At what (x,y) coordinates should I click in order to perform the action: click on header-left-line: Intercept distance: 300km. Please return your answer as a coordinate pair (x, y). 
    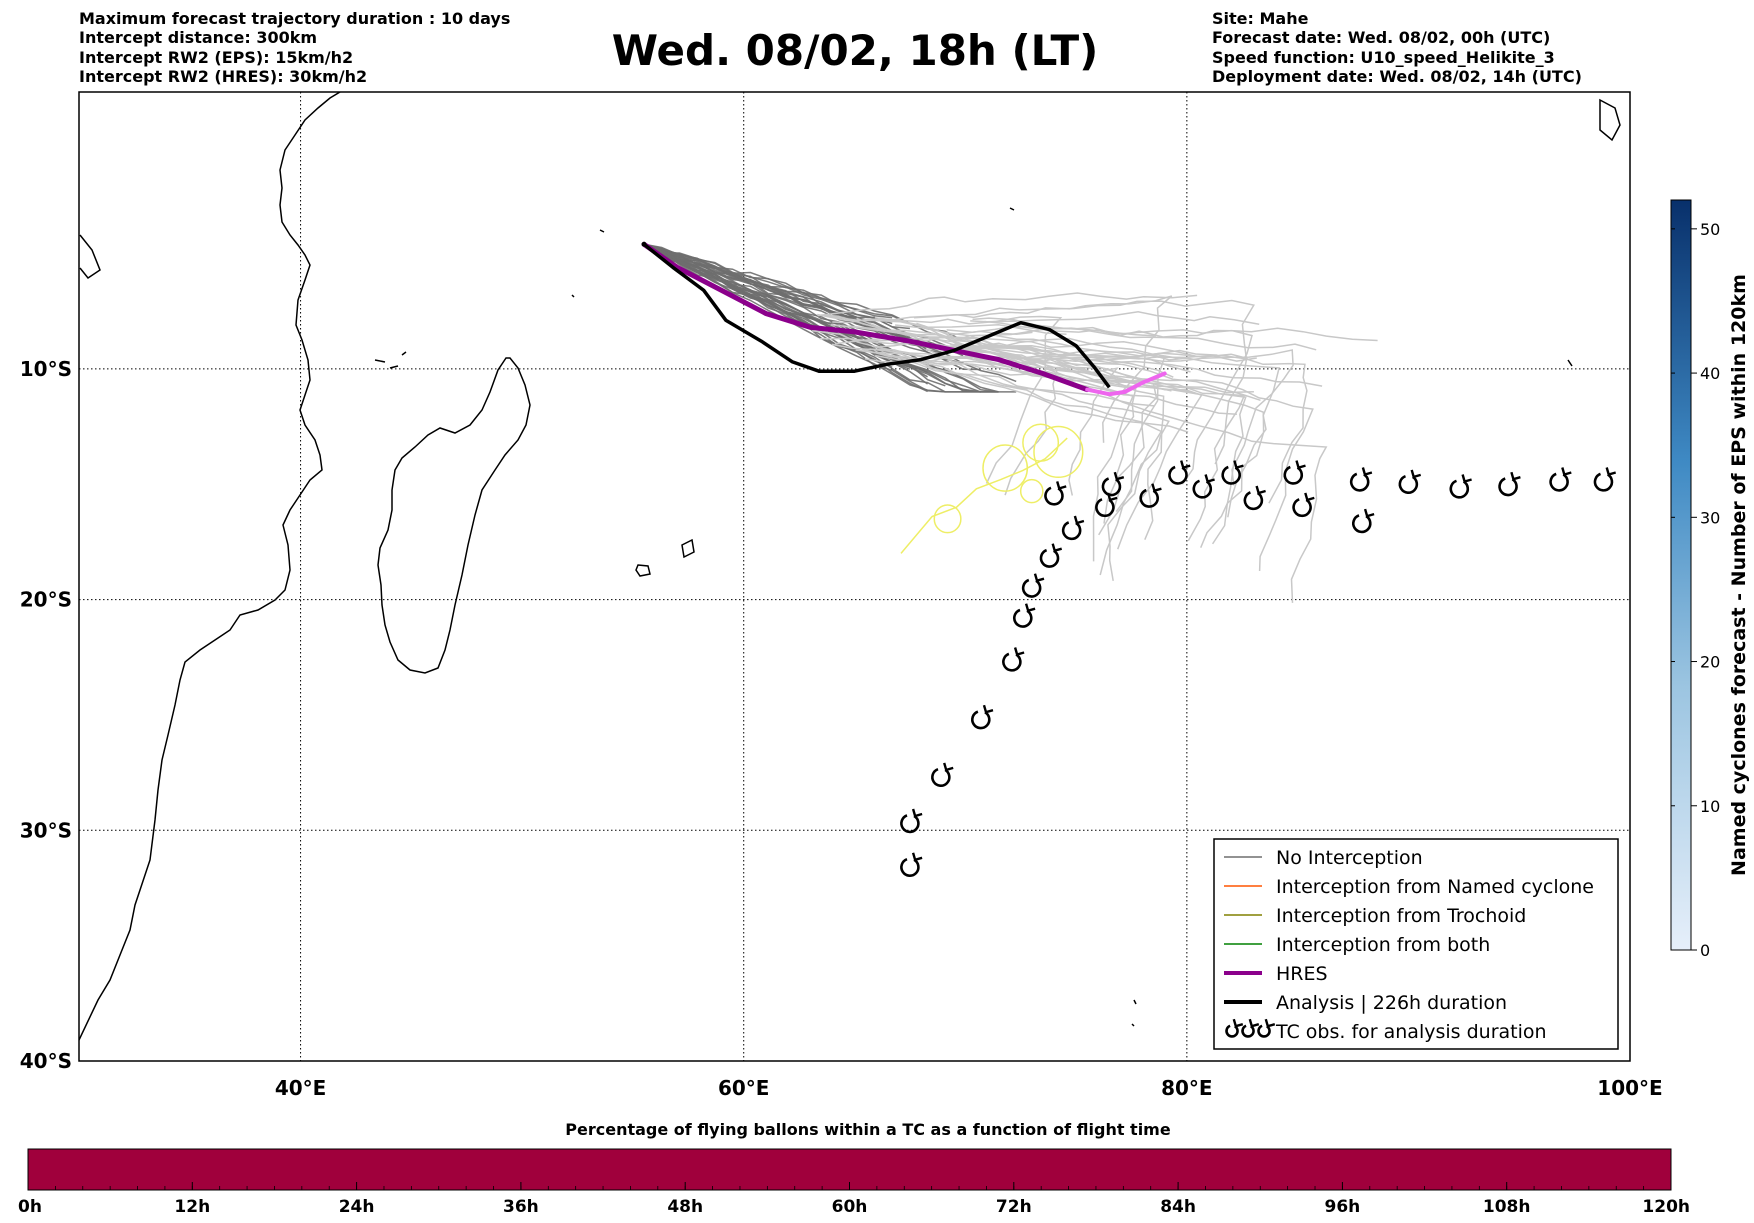
    Looking at the image, I should click on (198, 37).